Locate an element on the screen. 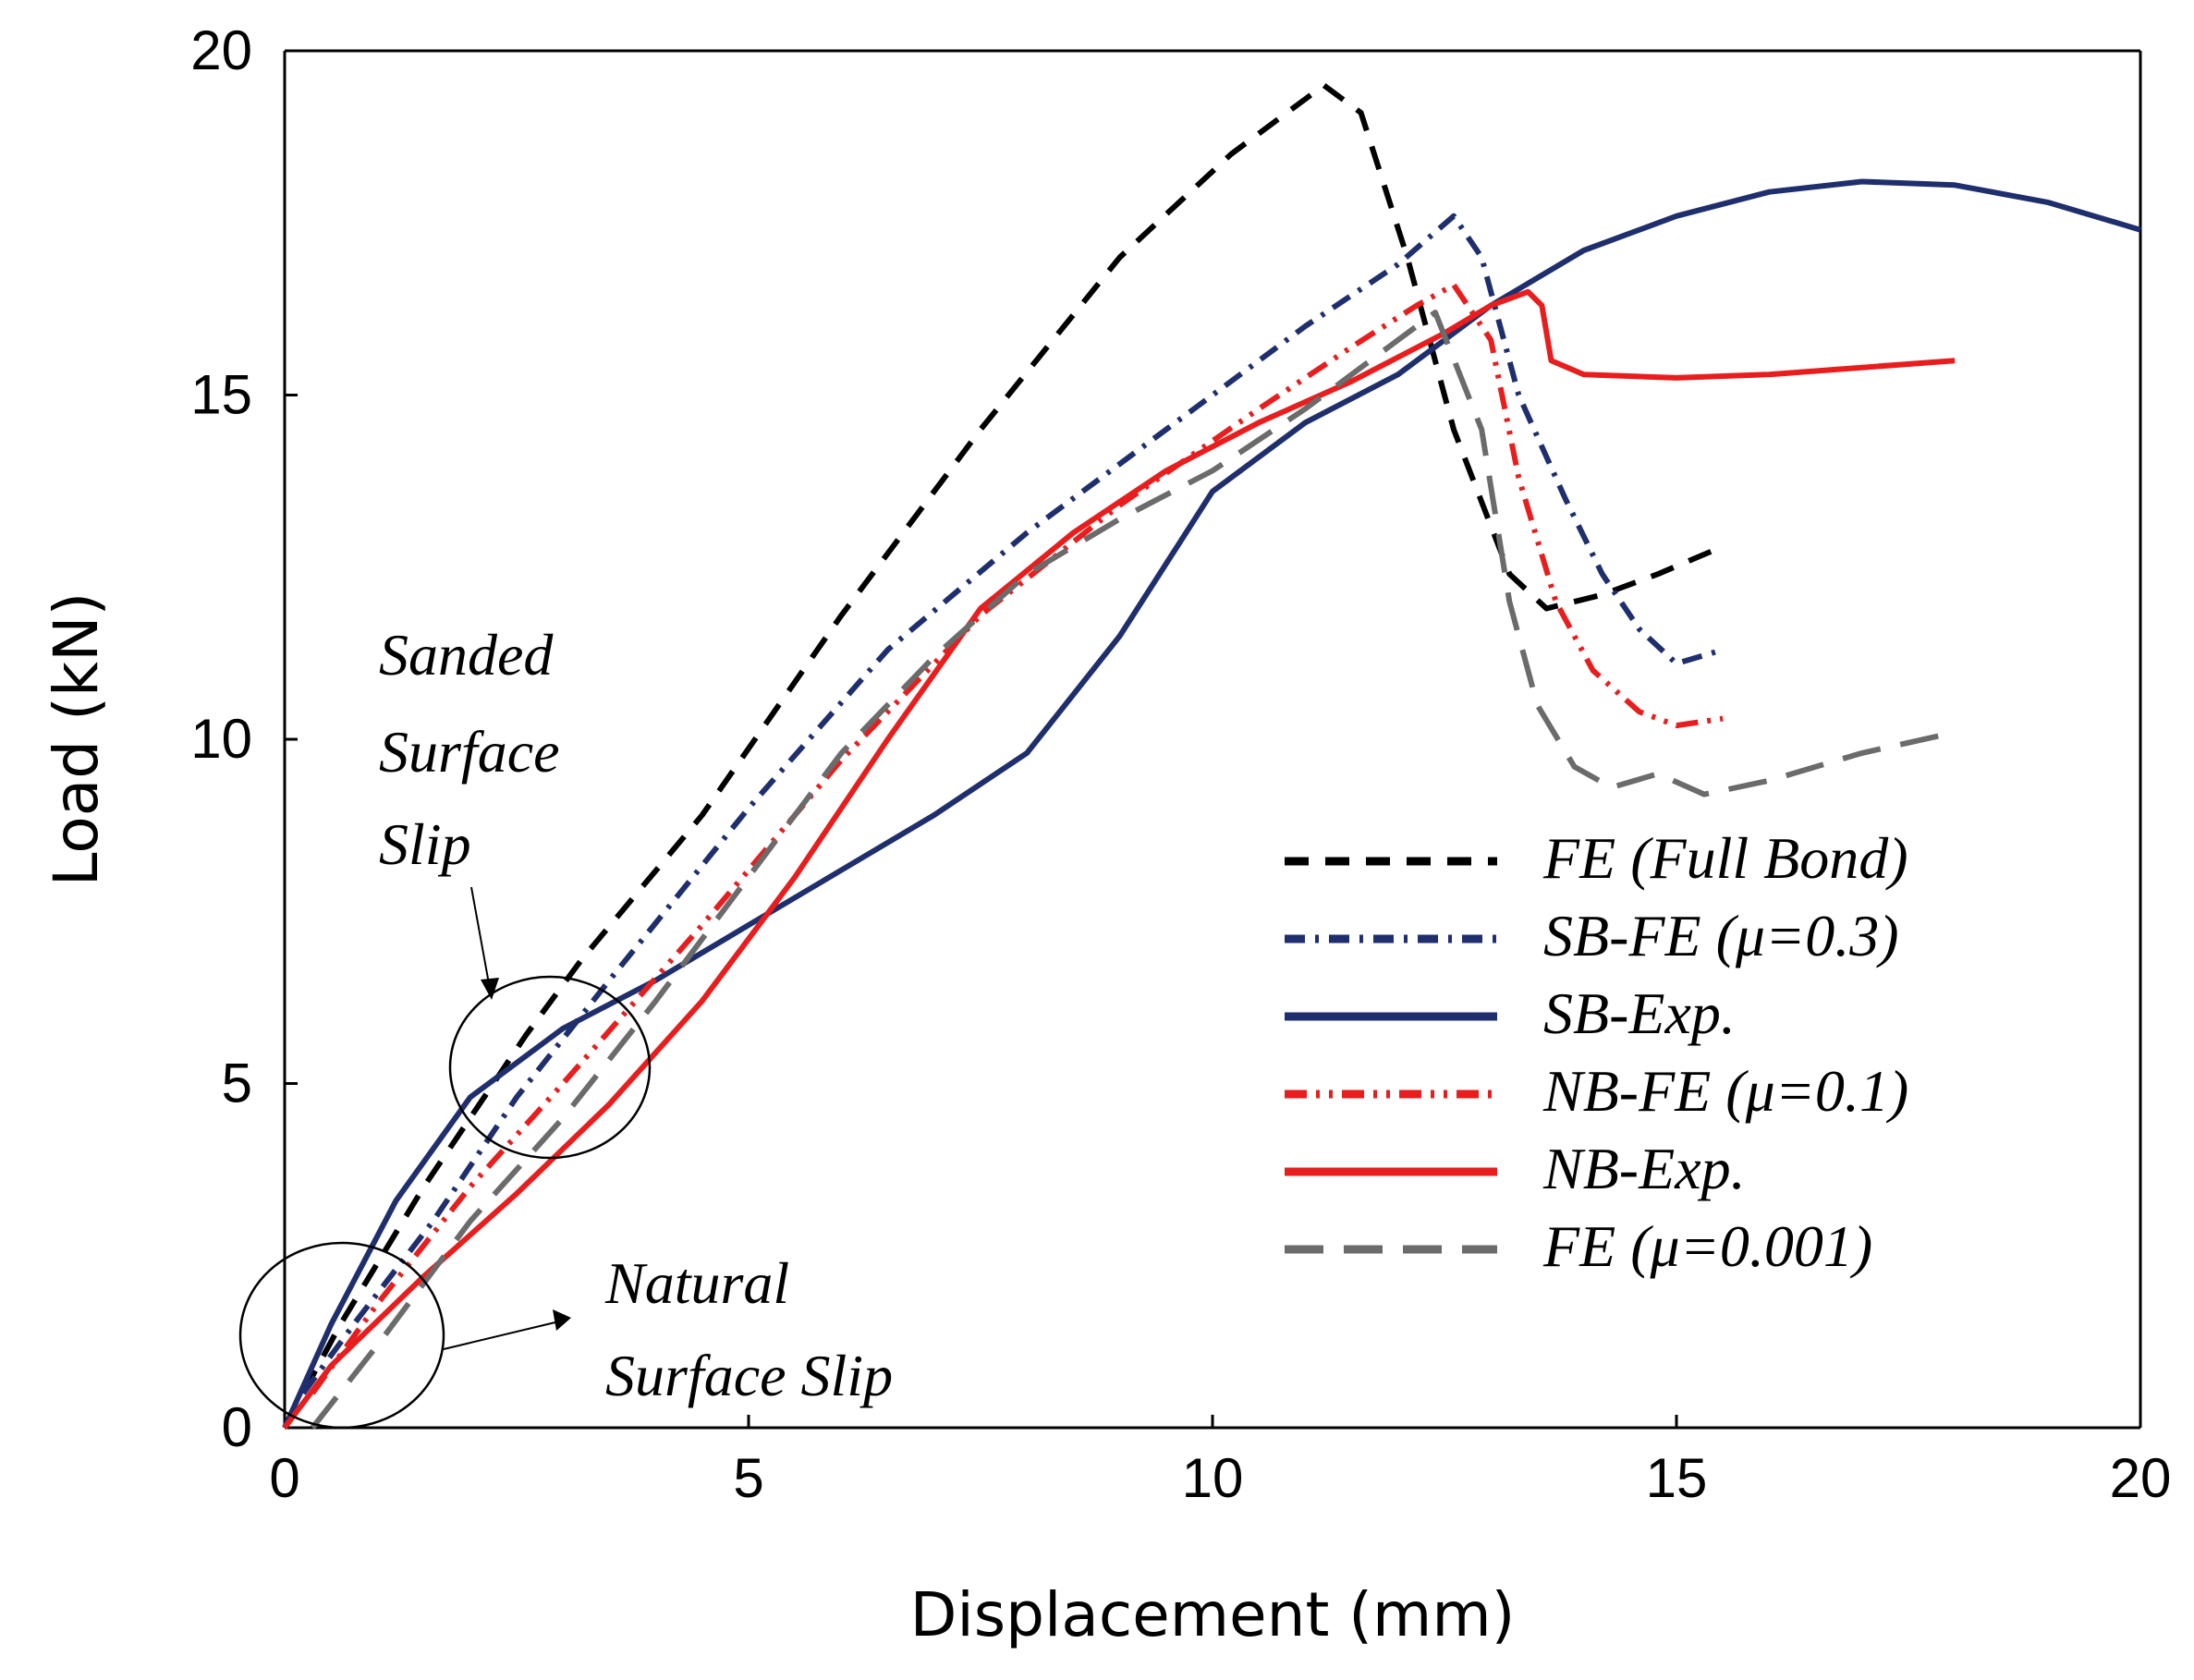 The image size is (2194, 1680). x-axis-title: Displacement (mm) is located at coordinates (1213, 1614).